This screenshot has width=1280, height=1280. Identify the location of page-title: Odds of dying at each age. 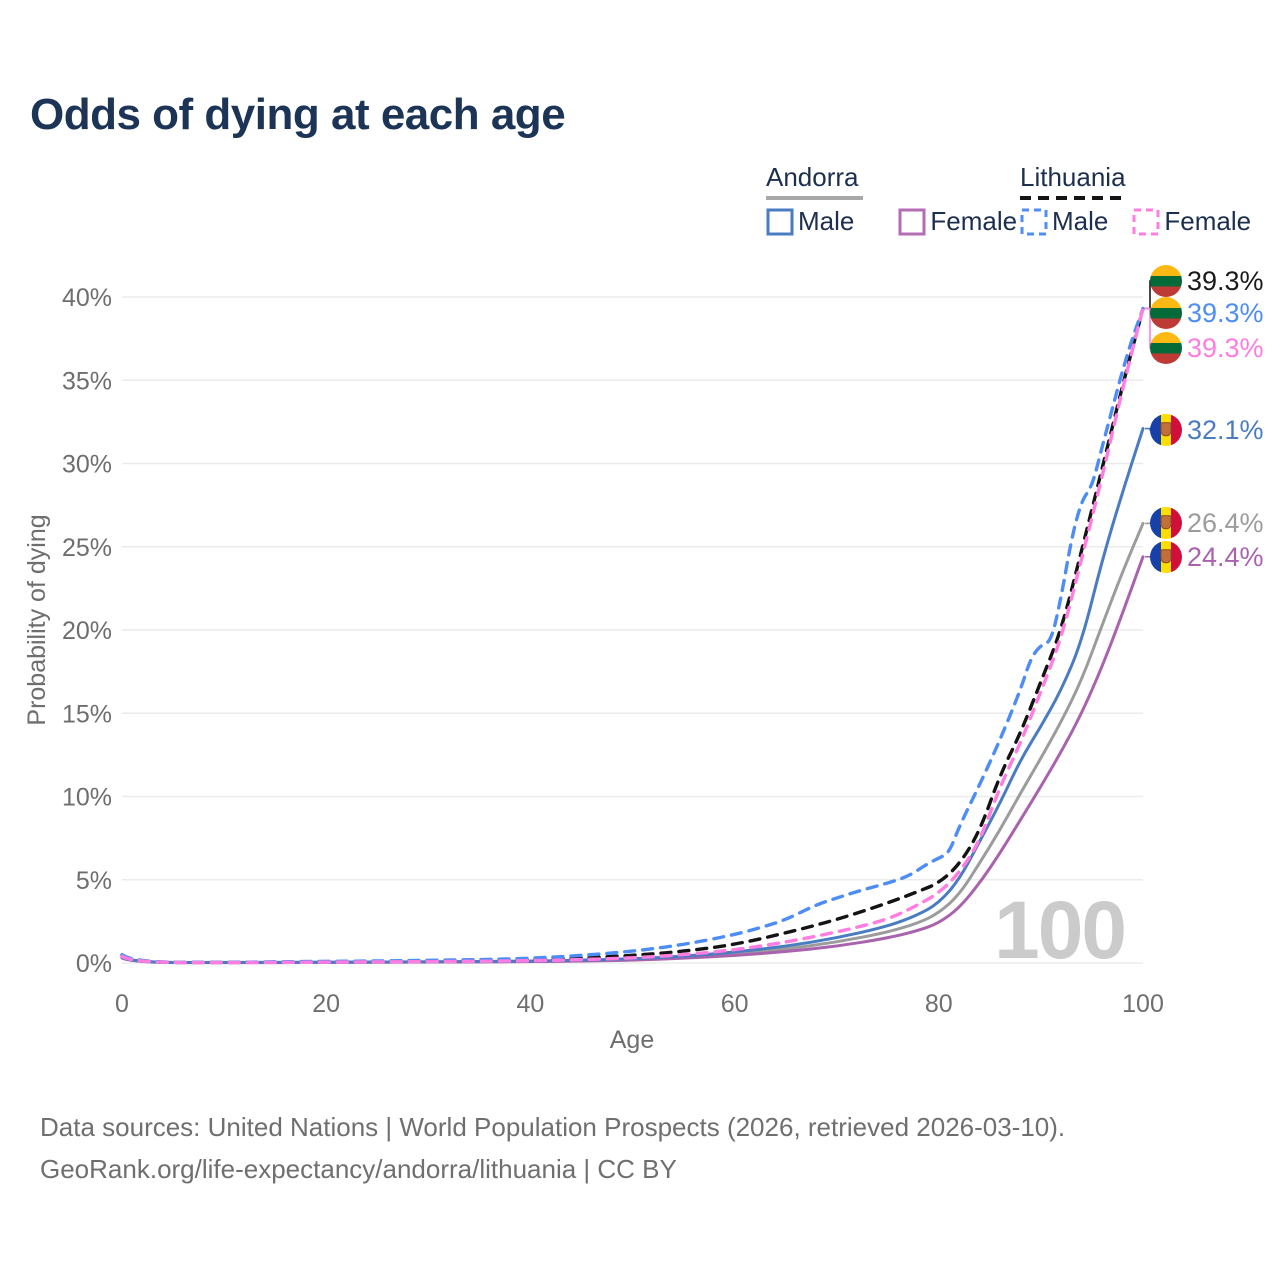
(298, 114).